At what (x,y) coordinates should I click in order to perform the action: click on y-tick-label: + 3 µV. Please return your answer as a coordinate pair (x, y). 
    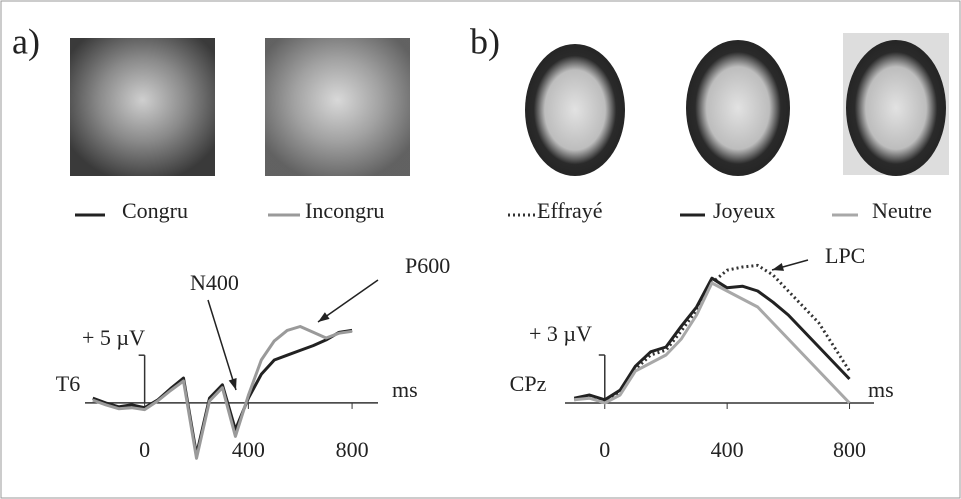
    Looking at the image, I should click on (560, 333).